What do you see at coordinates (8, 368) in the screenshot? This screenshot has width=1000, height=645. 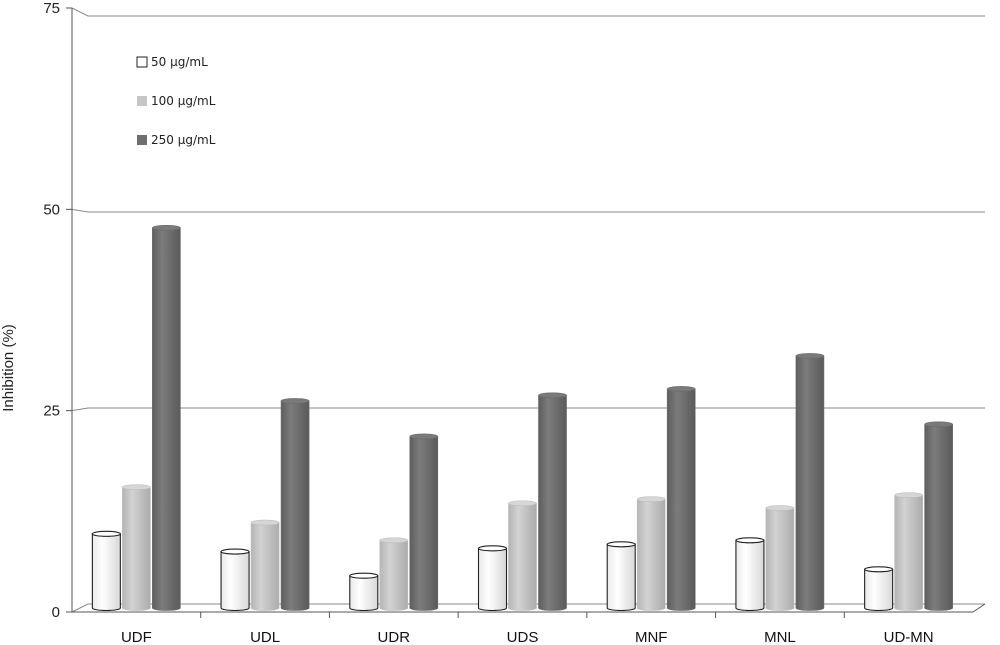 I see `y-axis-label: Inhibition (%)` at bounding box center [8, 368].